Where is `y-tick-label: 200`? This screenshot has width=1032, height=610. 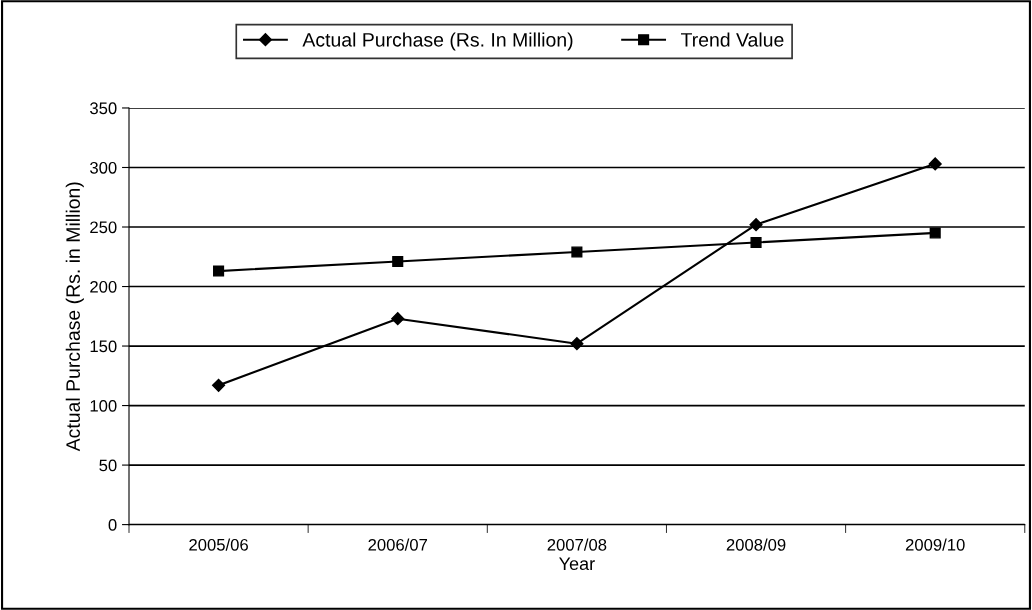 y-tick-label: 200 is located at coordinates (103, 286).